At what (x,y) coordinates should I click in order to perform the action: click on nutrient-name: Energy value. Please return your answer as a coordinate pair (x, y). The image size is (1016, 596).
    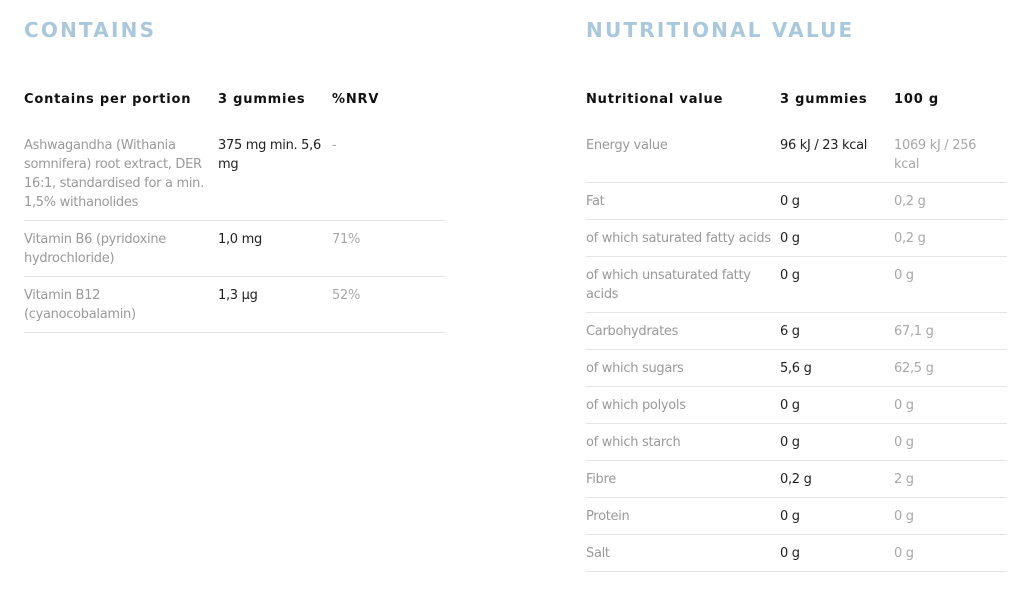
    Looking at the image, I should click on (683, 155).